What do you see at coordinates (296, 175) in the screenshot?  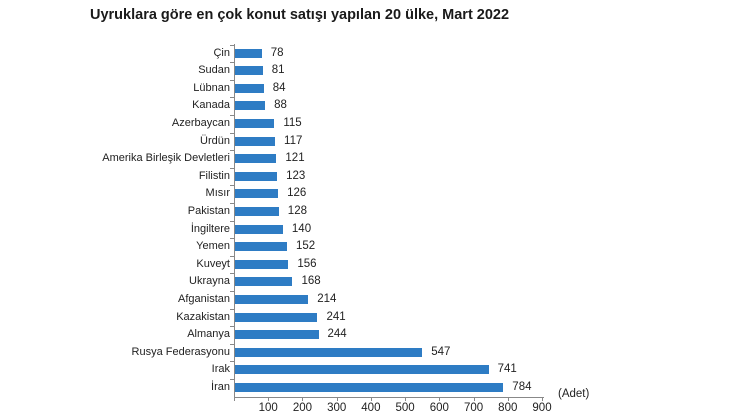 I see `value-label: 123` at bounding box center [296, 175].